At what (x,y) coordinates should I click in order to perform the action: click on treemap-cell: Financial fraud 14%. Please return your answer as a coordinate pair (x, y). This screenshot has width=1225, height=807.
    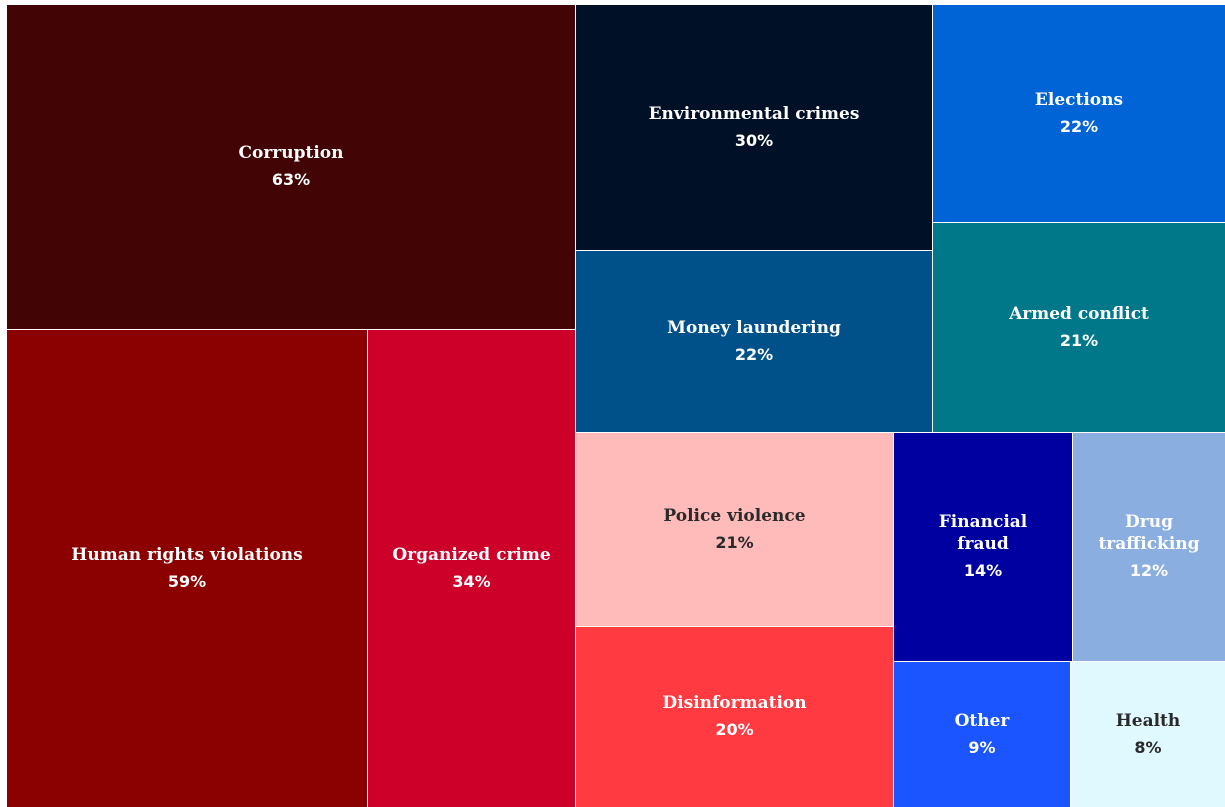
    Looking at the image, I should click on (983, 547).